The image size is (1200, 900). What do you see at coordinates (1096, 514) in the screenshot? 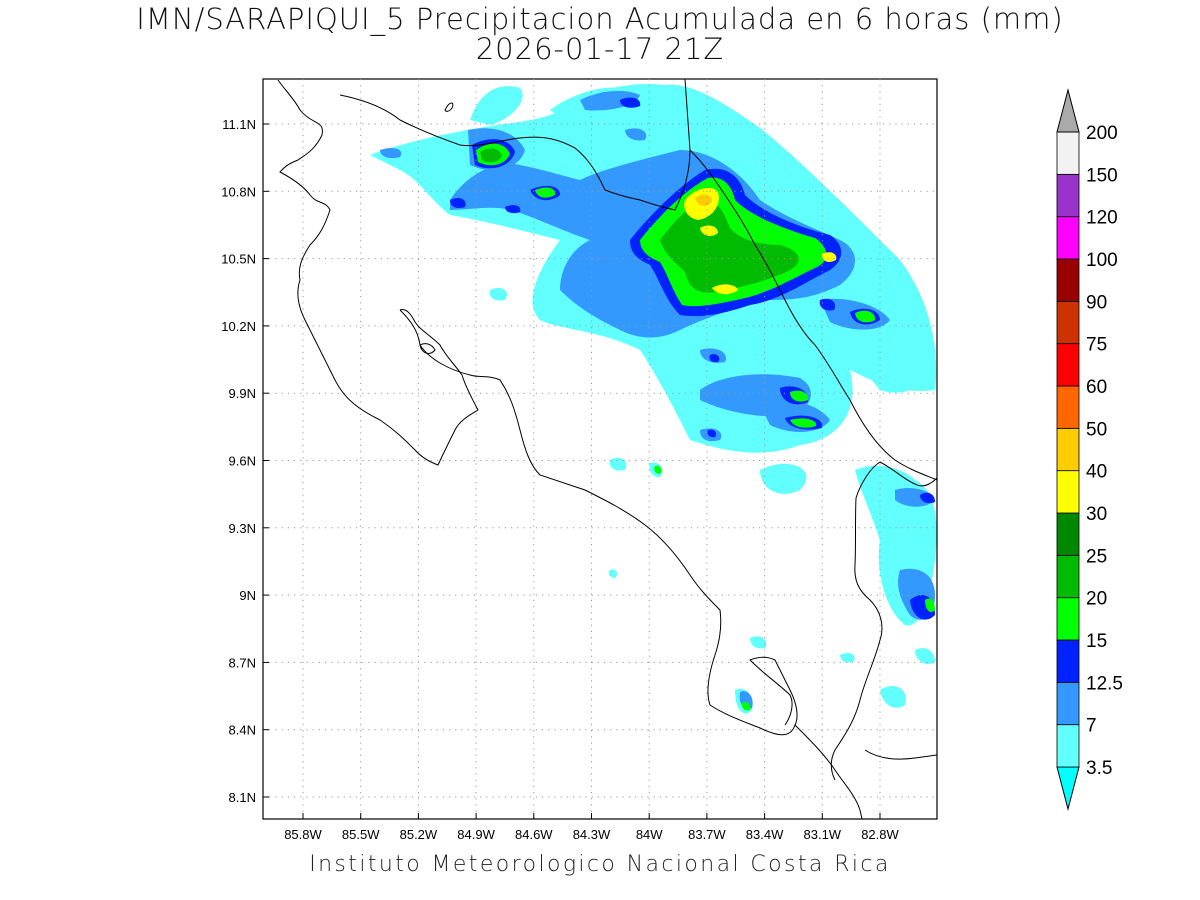
I see `colorbar-level-label: 30` at bounding box center [1096, 514].